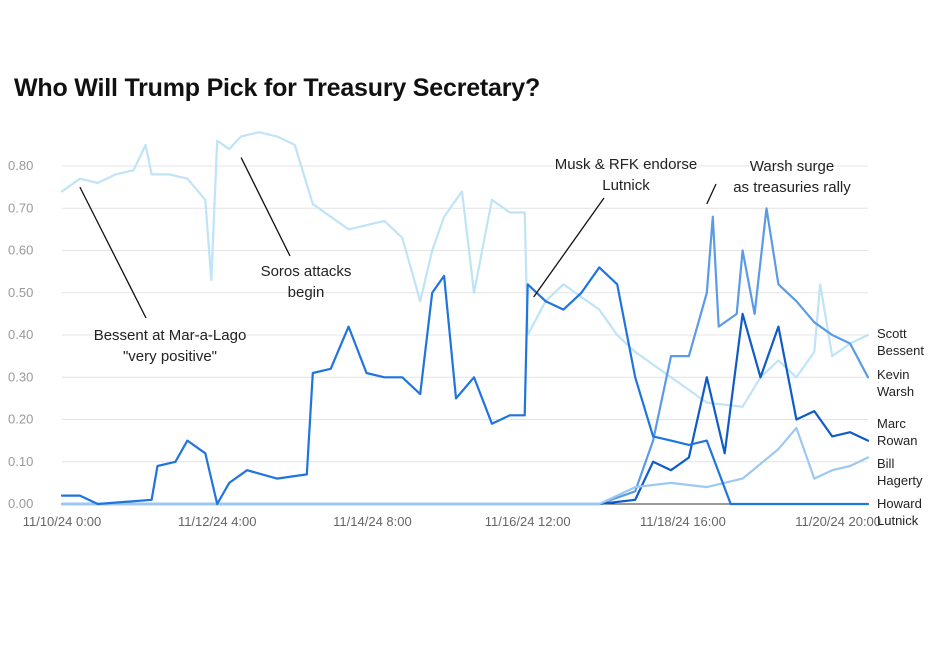 The height and width of the screenshot is (650, 940). Describe the element at coordinates (891, 423) in the screenshot. I see `series-label-marc-rowan: Marc` at that location.